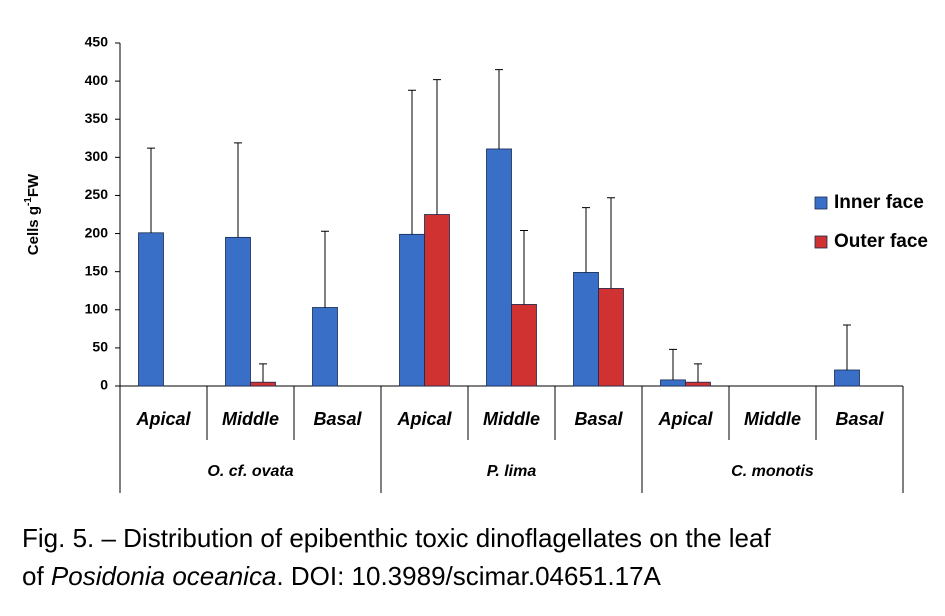  I want to click on y-axis-label-part: Cells g, so click(33, 230).